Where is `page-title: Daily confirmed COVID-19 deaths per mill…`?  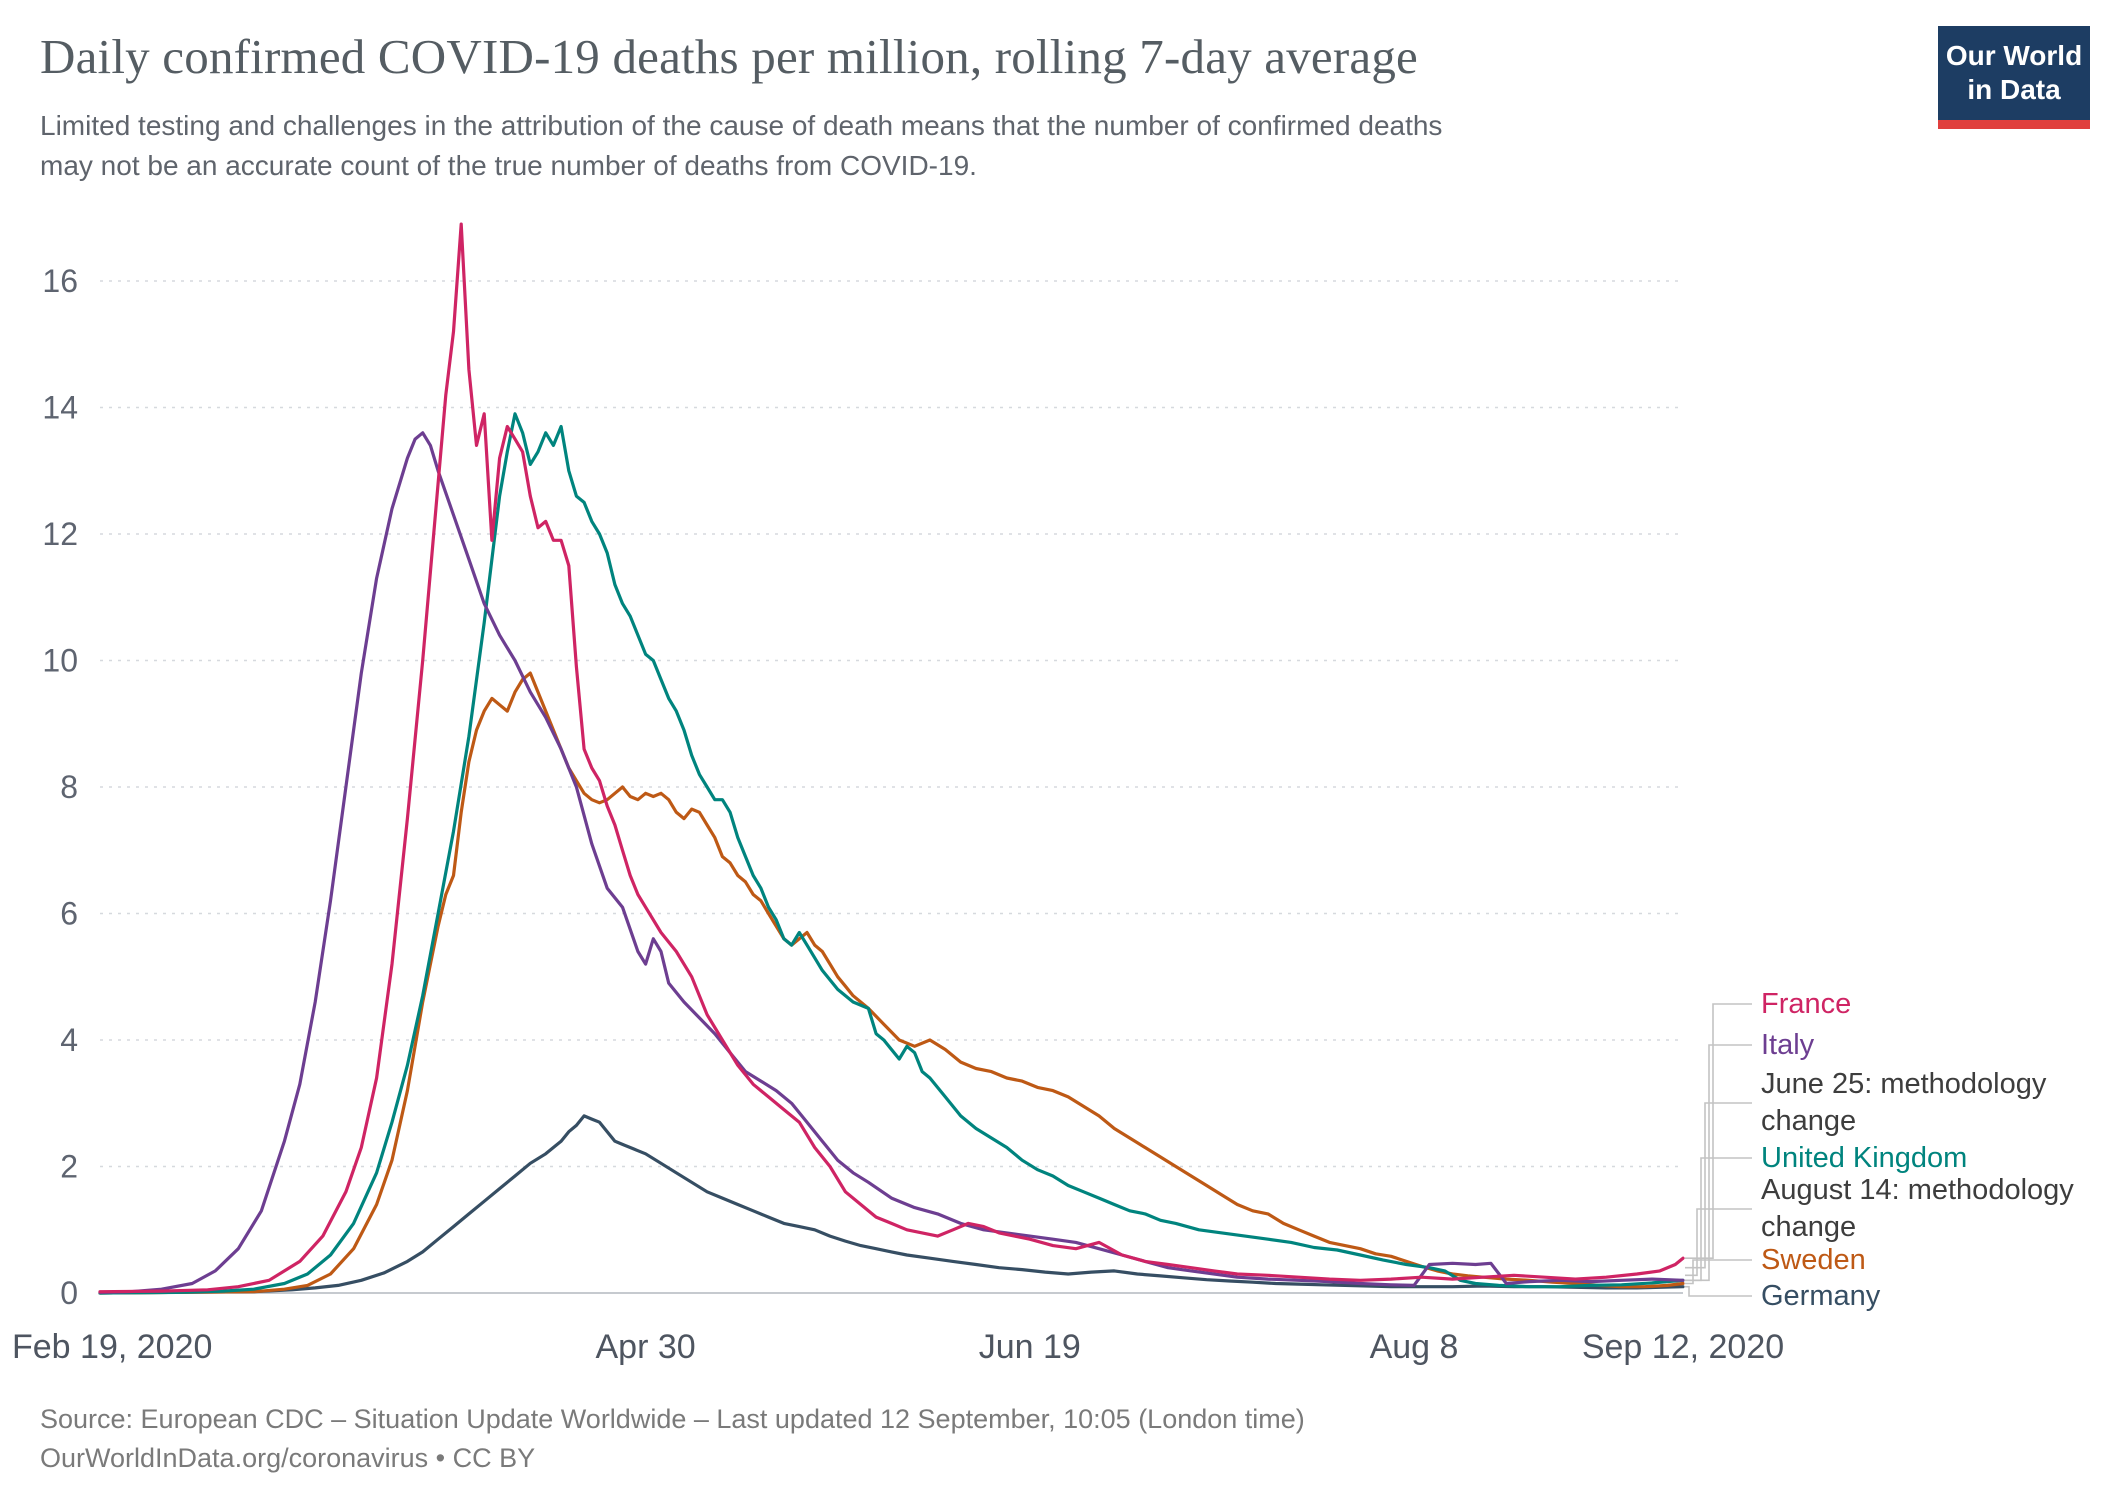 page-title: Daily confirmed COVID-19 deaths per mill… is located at coordinates (729, 56).